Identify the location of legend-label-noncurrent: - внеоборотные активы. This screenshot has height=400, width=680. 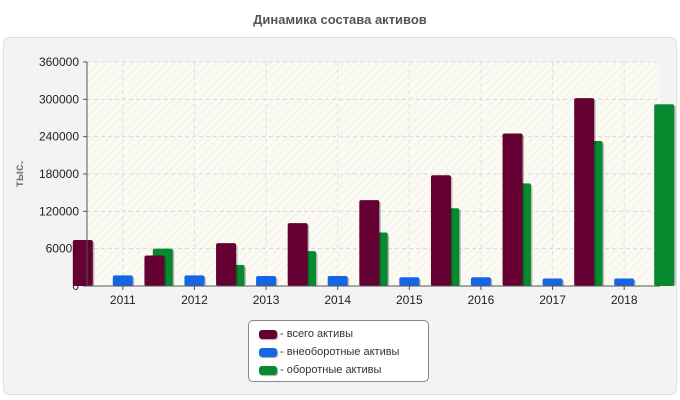
(340, 352).